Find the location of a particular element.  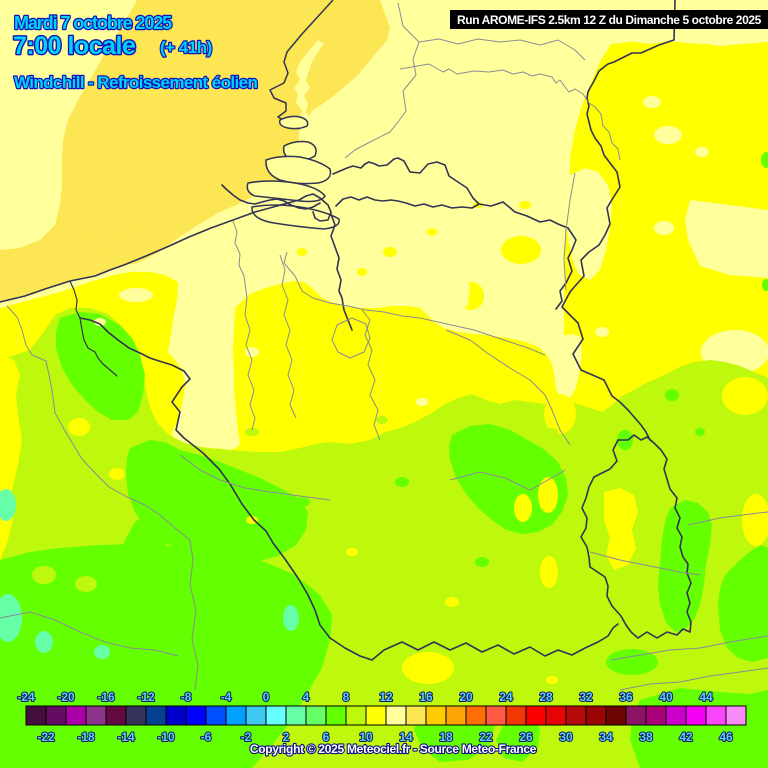

svg-text: 10 is located at coordinates (366, 737).